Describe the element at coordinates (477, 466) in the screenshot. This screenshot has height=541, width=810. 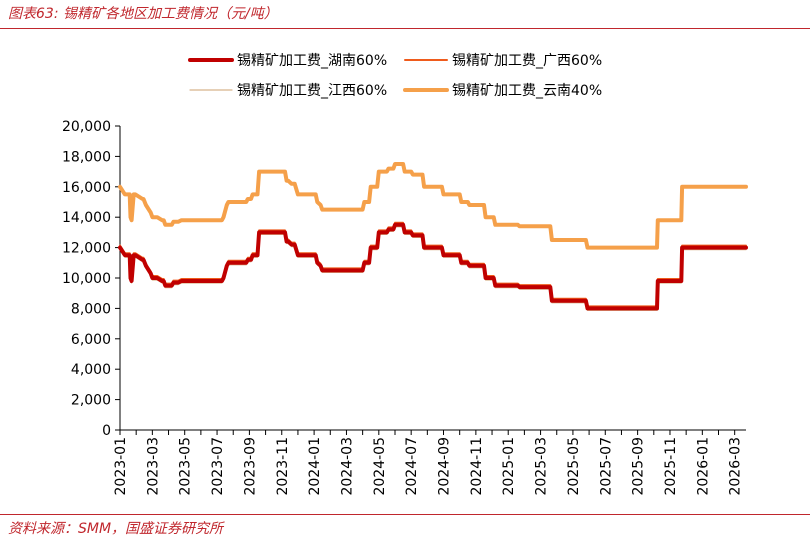
I see `x-tick-label: 2024-11` at that location.